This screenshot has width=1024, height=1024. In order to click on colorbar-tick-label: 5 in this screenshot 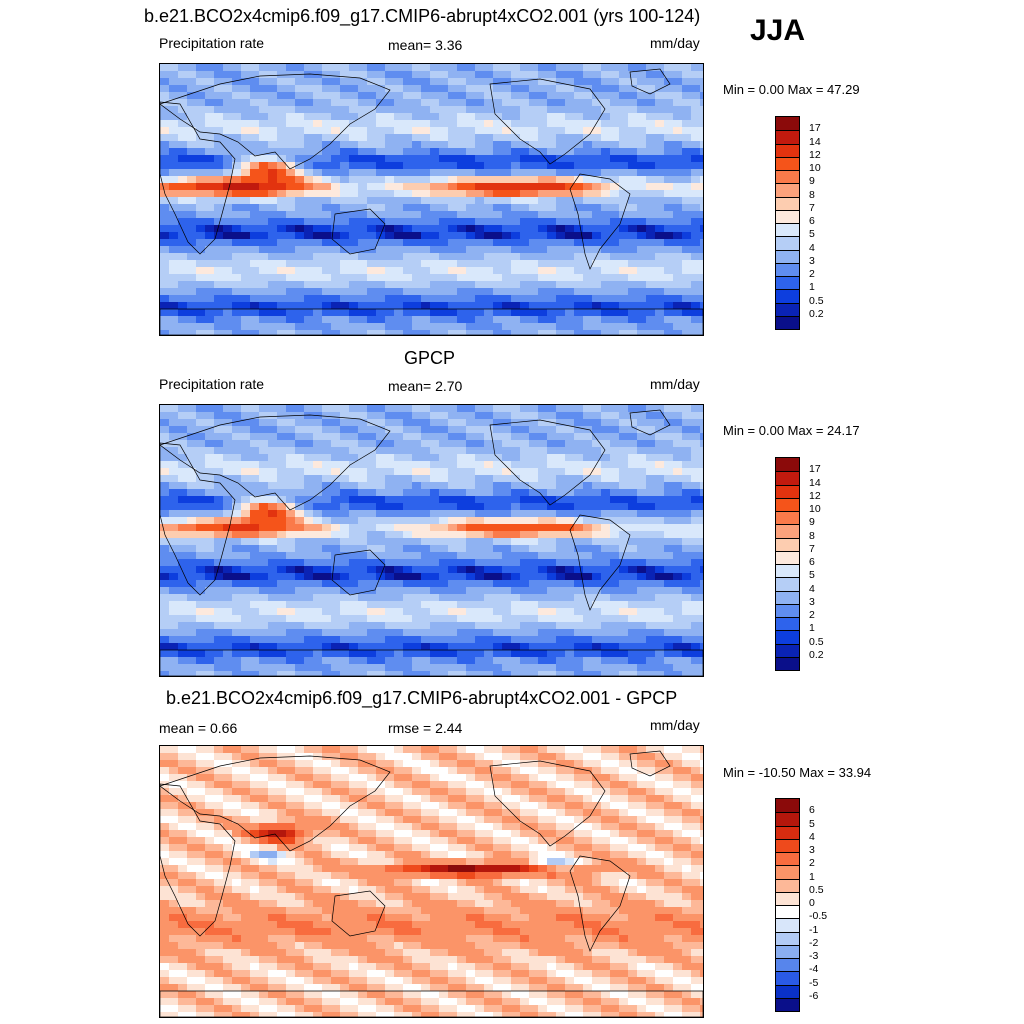, I will do `click(812, 575)`.